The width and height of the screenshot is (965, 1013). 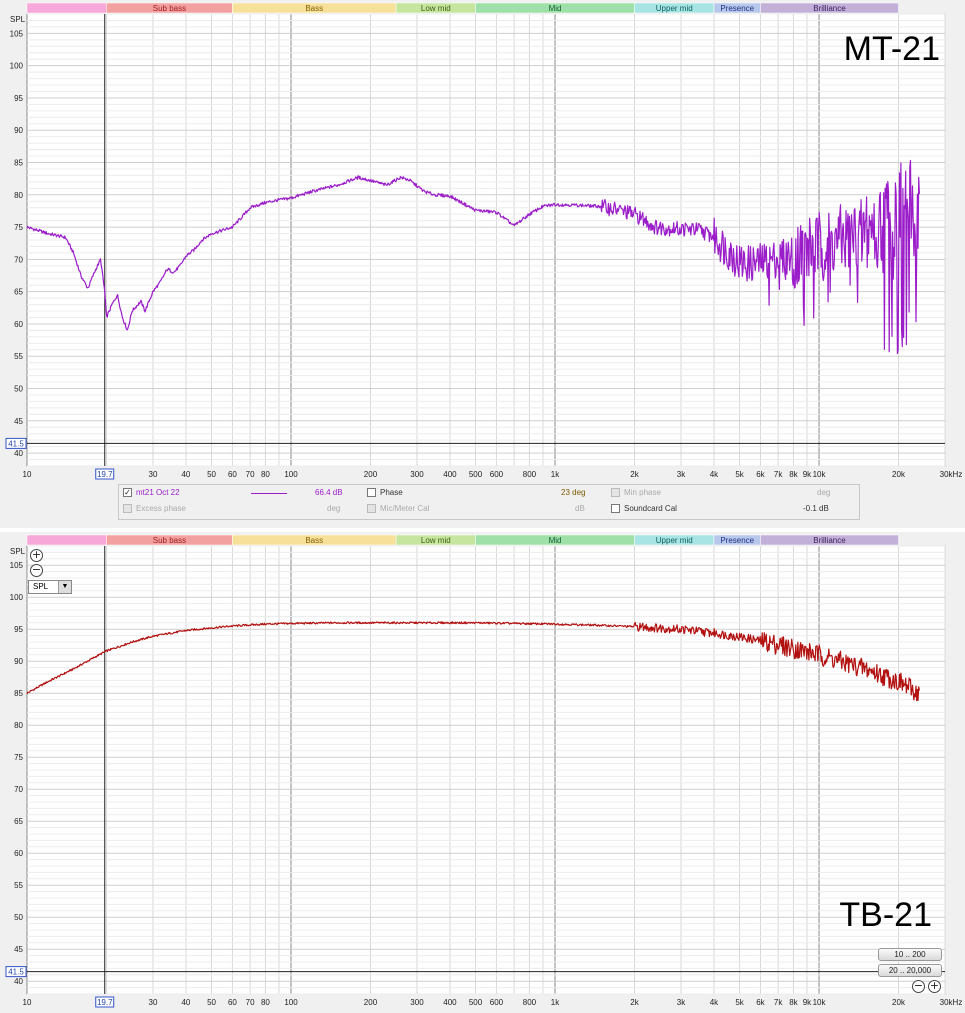 I want to click on x-tick-label: 400, so click(x=450, y=1002).